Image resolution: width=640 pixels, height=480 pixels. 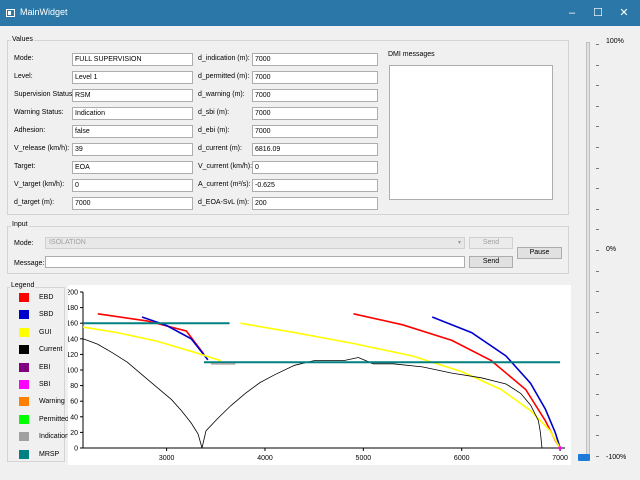 I want to click on input-group, so click(x=288, y=250).